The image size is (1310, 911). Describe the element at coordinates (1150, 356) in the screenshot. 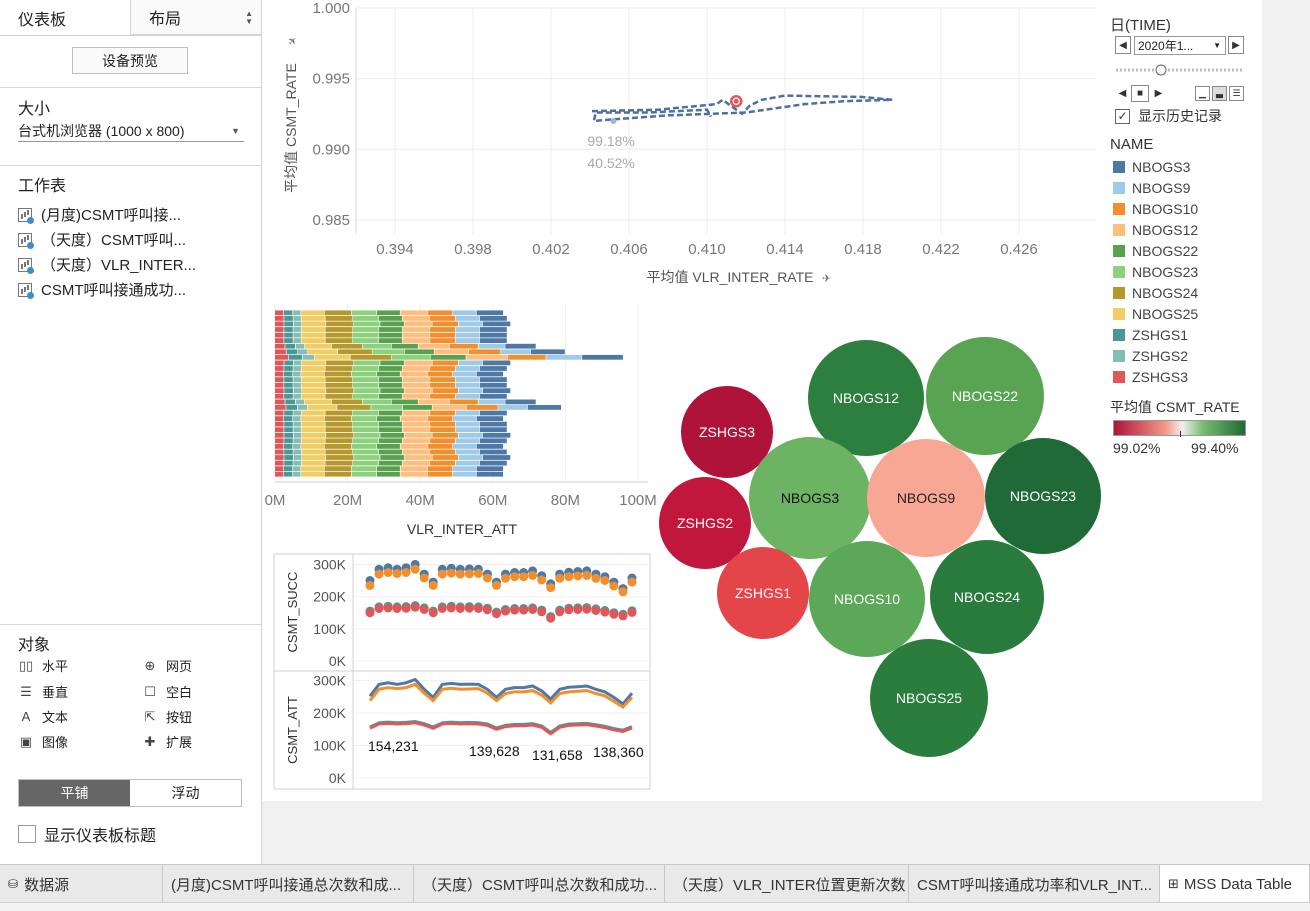

I see `legend-item-zshgs2: ZSHGS2` at that location.